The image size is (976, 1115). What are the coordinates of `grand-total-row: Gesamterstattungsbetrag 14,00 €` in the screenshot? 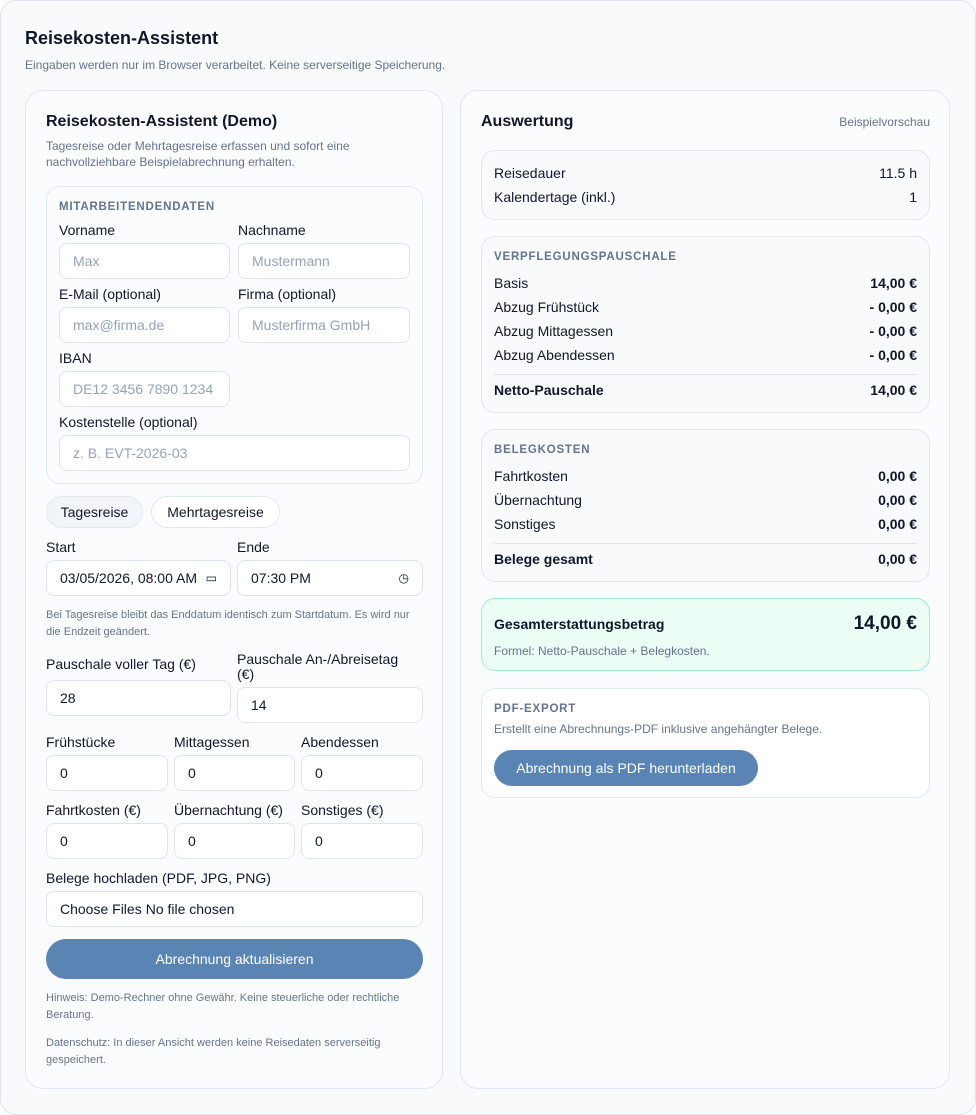 It's located at (705, 624).